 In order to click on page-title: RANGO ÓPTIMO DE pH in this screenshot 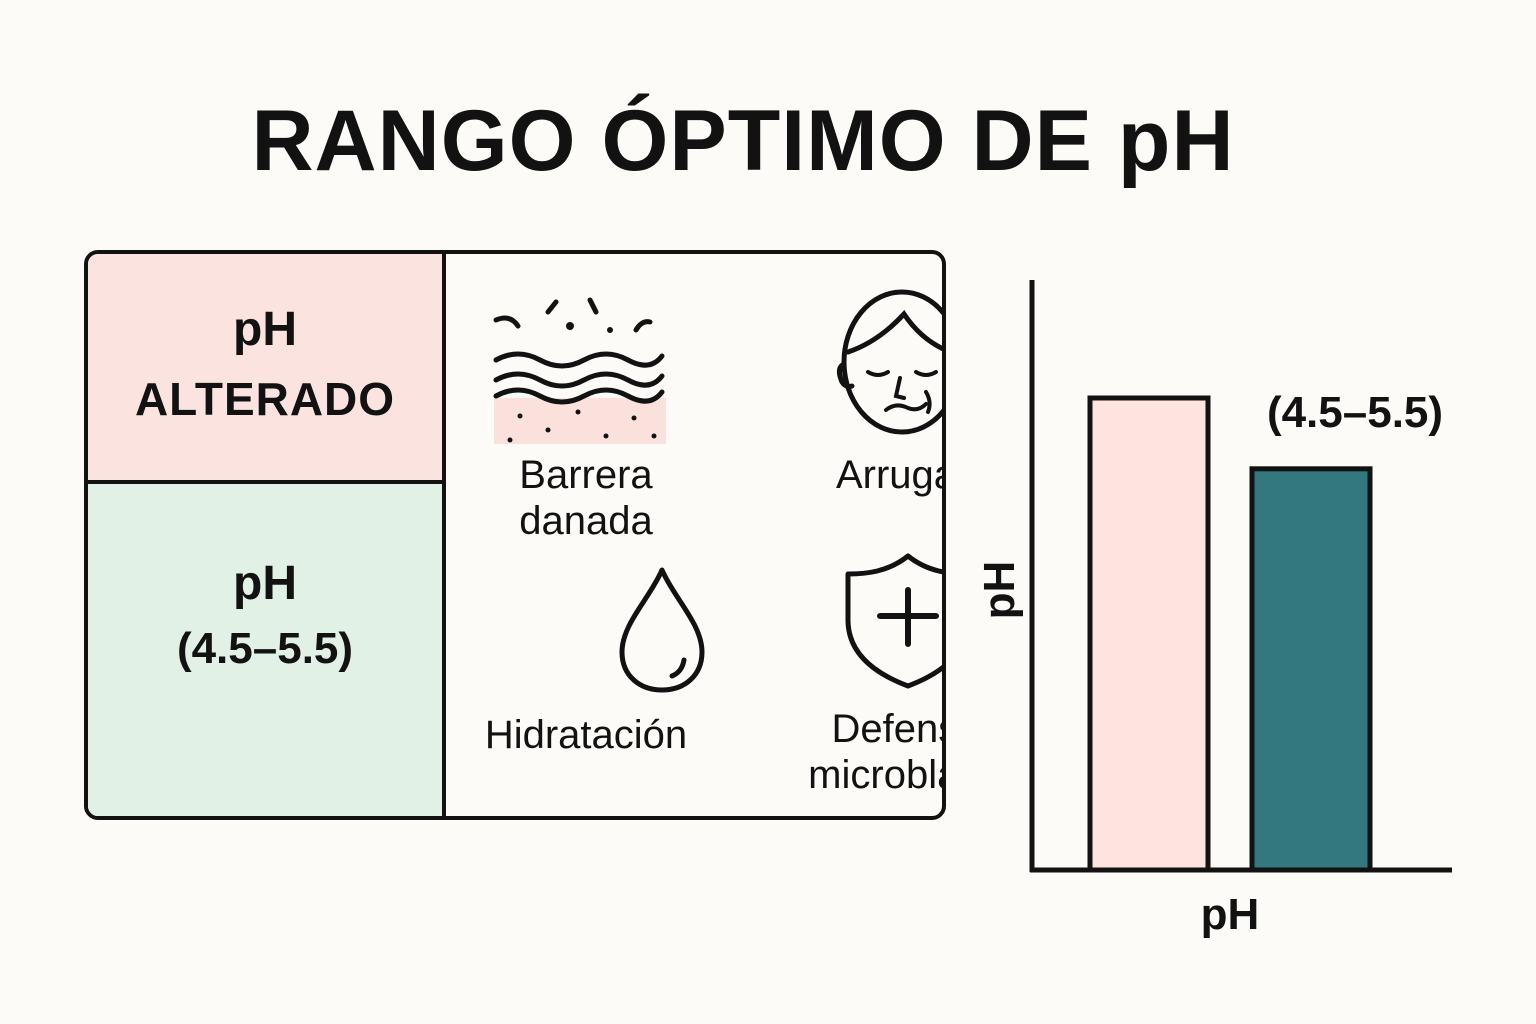, I will do `click(743, 141)`.